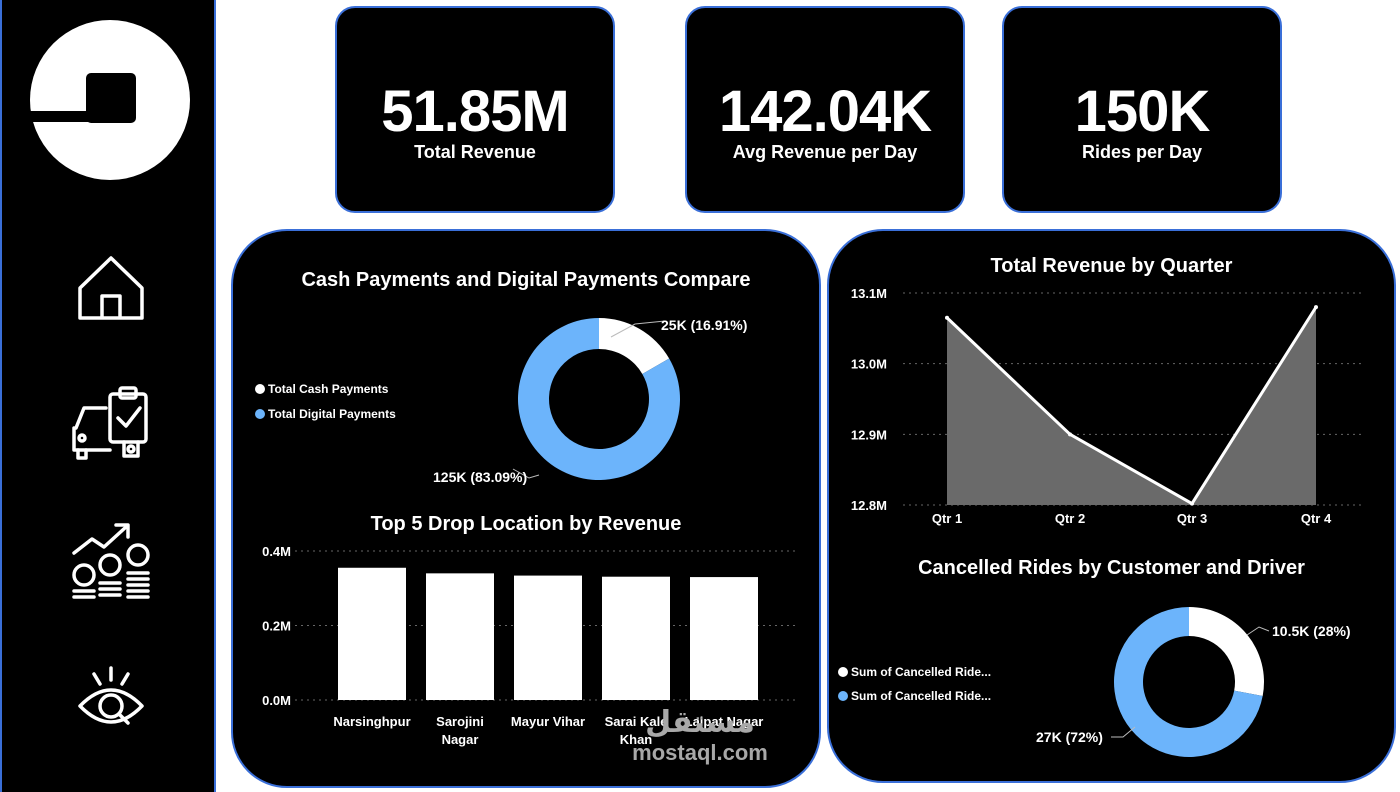 This screenshot has width=1400, height=792. Describe the element at coordinates (1316, 518) in the screenshot. I see `x-category-label: Qtr 4` at that location.